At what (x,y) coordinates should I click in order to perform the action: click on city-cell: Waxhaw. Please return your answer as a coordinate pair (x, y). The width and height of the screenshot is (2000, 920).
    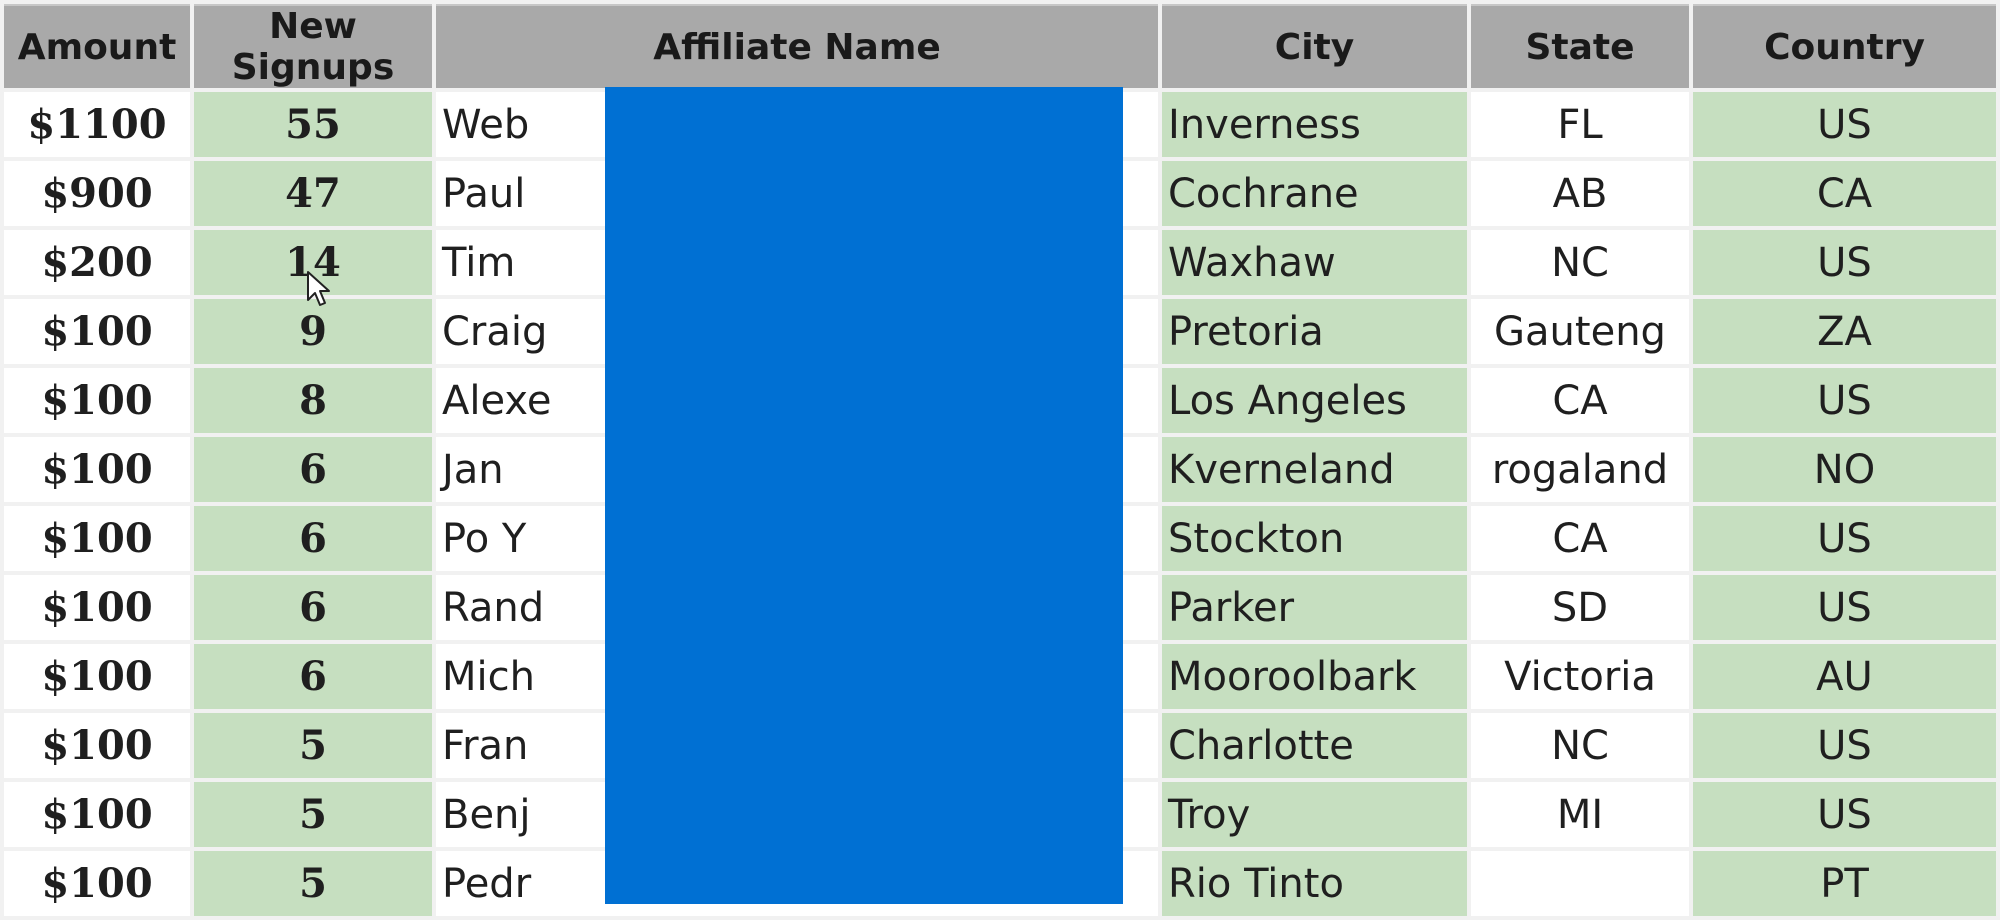
    Looking at the image, I should click on (1314, 262).